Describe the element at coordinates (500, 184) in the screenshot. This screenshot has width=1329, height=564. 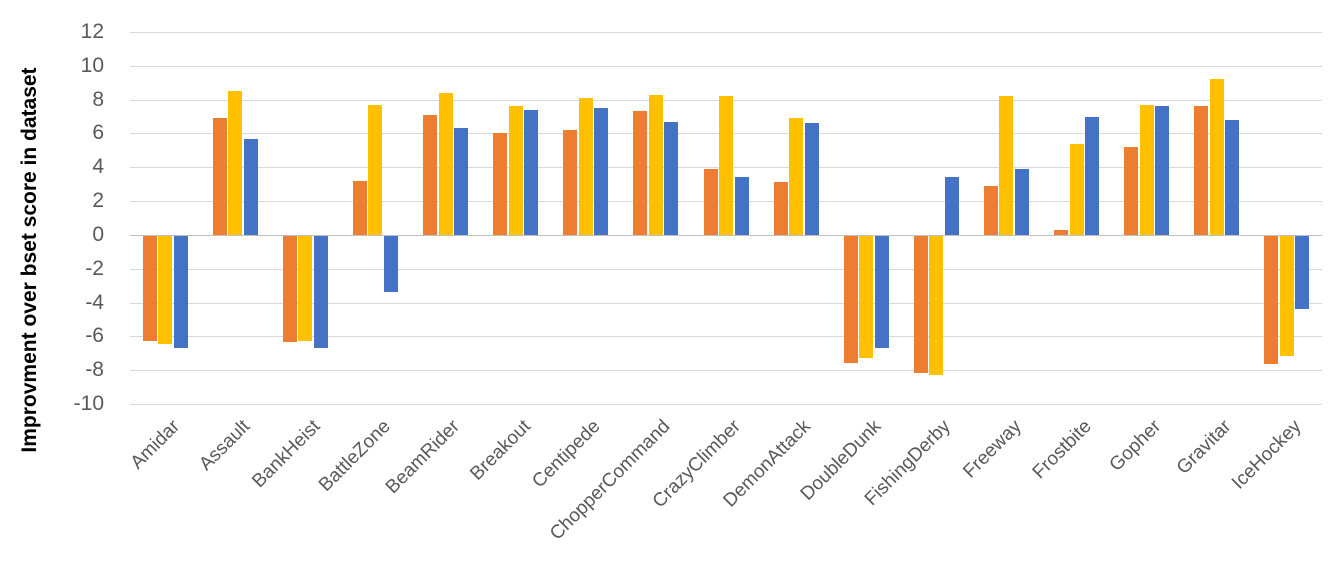
I see `bar-Breakout-series-1-orange` at that location.